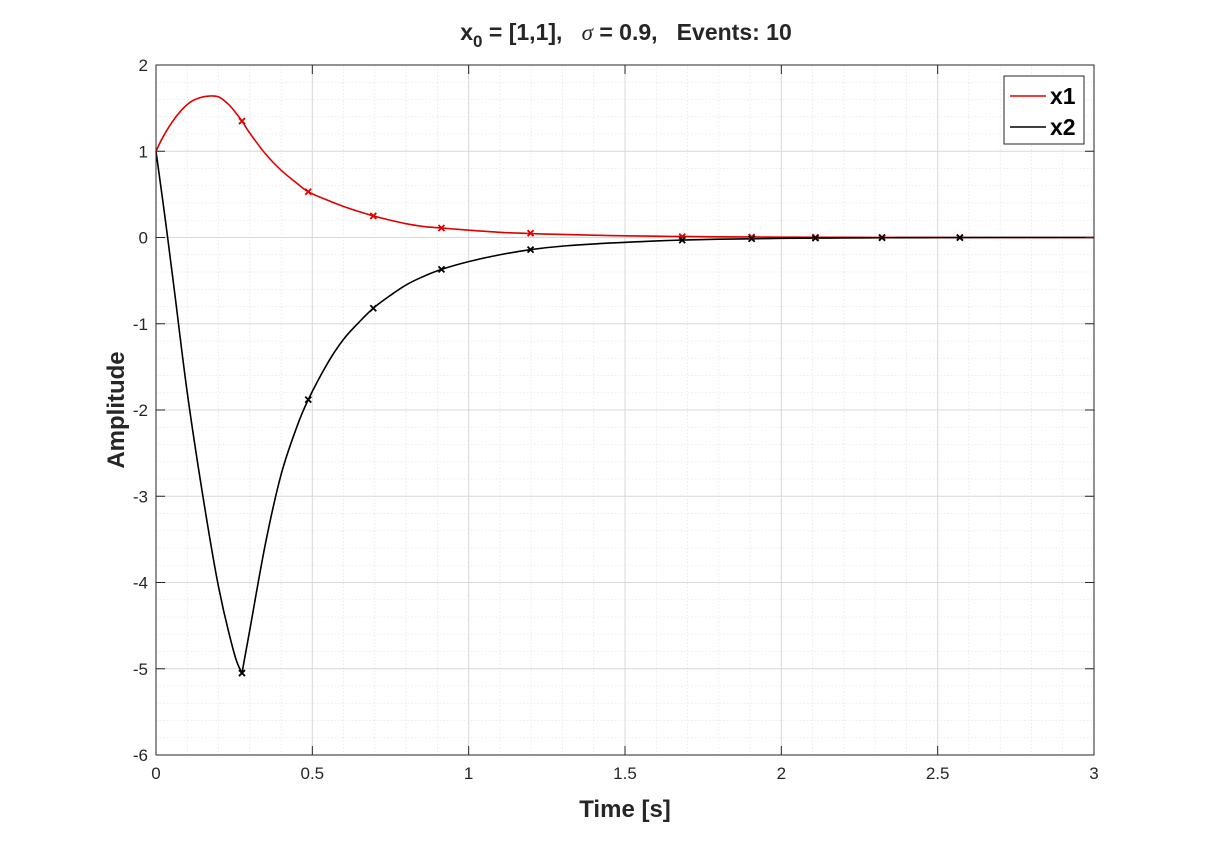  I want to click on x-tick-label: 1.5, so click(625, 773).